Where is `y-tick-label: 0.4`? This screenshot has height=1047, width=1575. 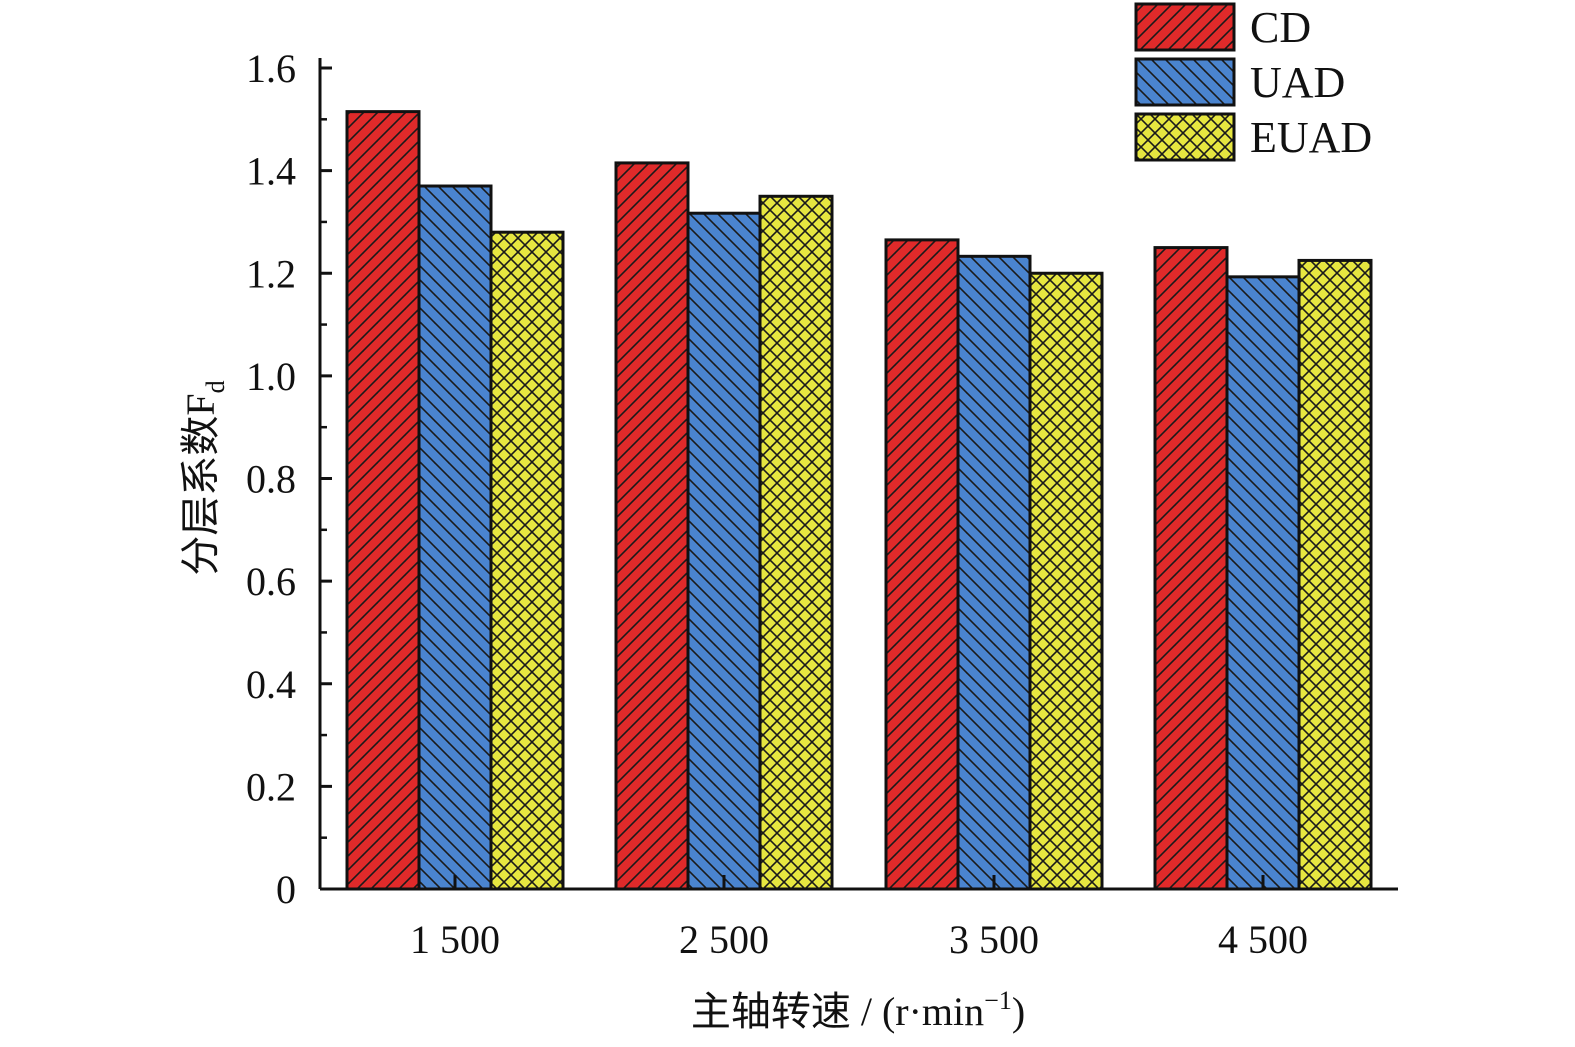
y-tick-label: 0.4 is located at coordinates (271, 684).